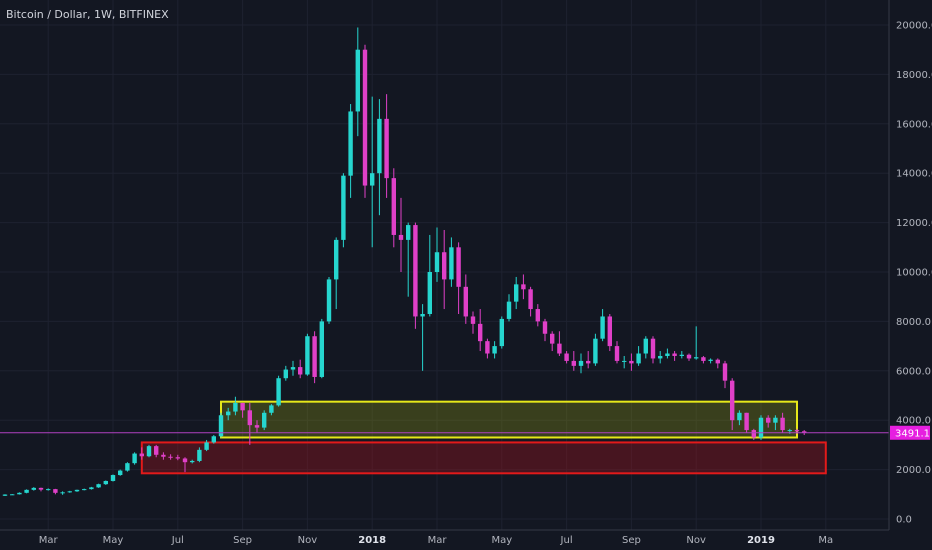  Describe the element at coordinates (914, 124) in the screenshot. I see `y-tick-label: 16000.0` at that location.